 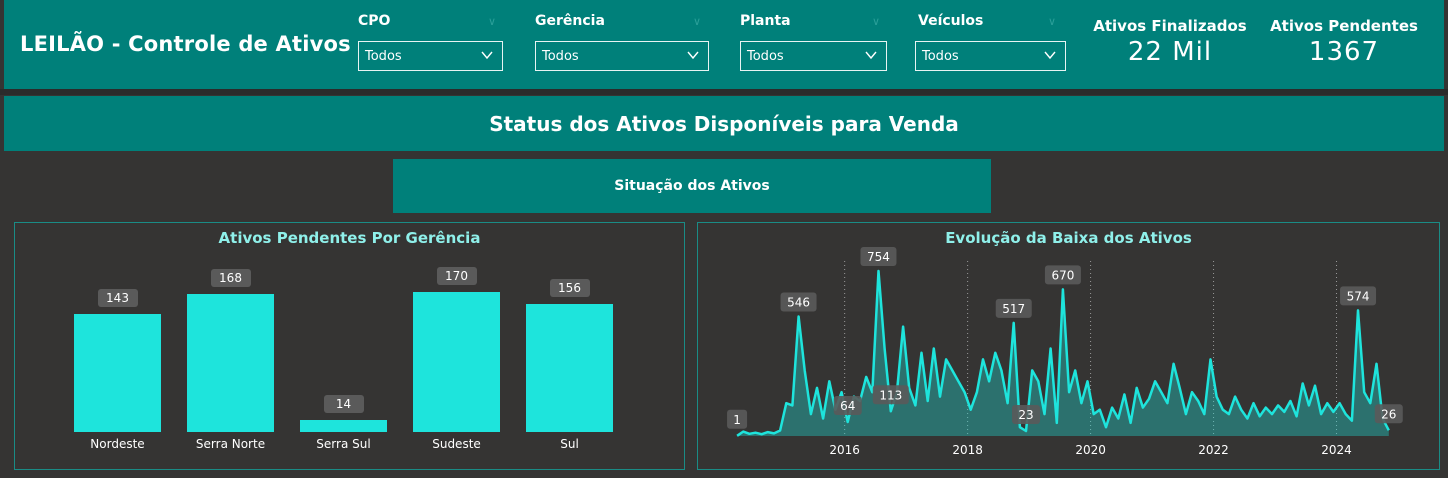 I want to click on bar-data-label: 170, so click(x=456, y=276).